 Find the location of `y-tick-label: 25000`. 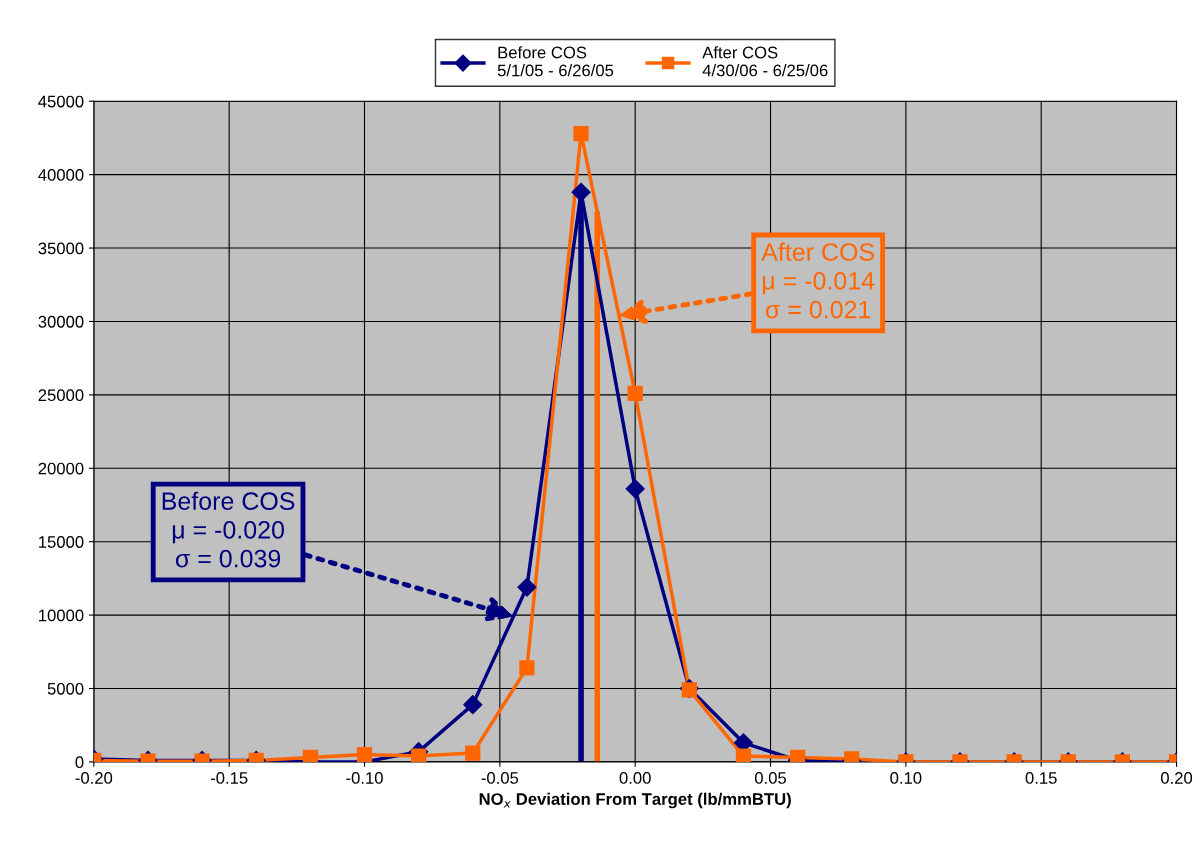

y-tick-label: 25000 is located at coordinates (61, 395).